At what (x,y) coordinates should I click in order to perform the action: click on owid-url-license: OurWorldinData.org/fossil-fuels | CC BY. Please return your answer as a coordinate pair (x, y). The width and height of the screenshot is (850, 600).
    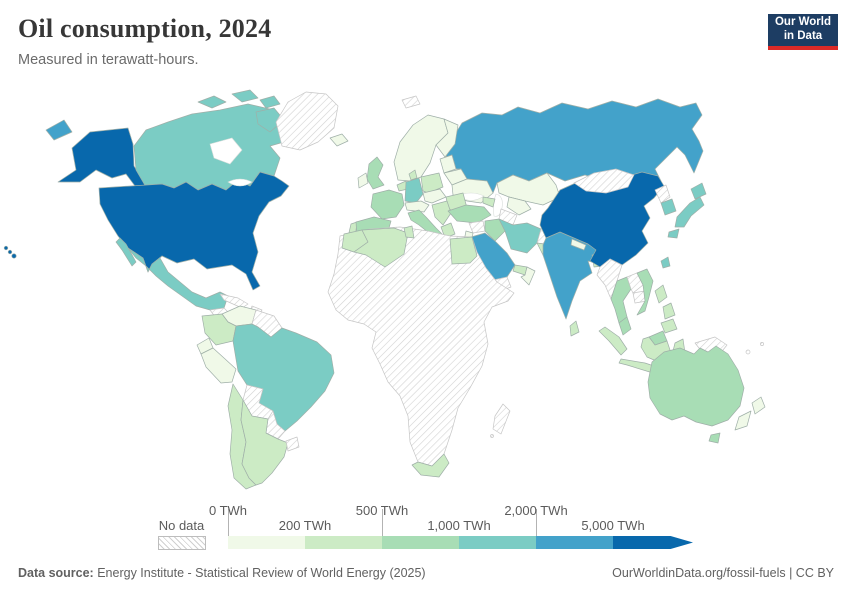
    Looking at the image, I should click on (723, 573).